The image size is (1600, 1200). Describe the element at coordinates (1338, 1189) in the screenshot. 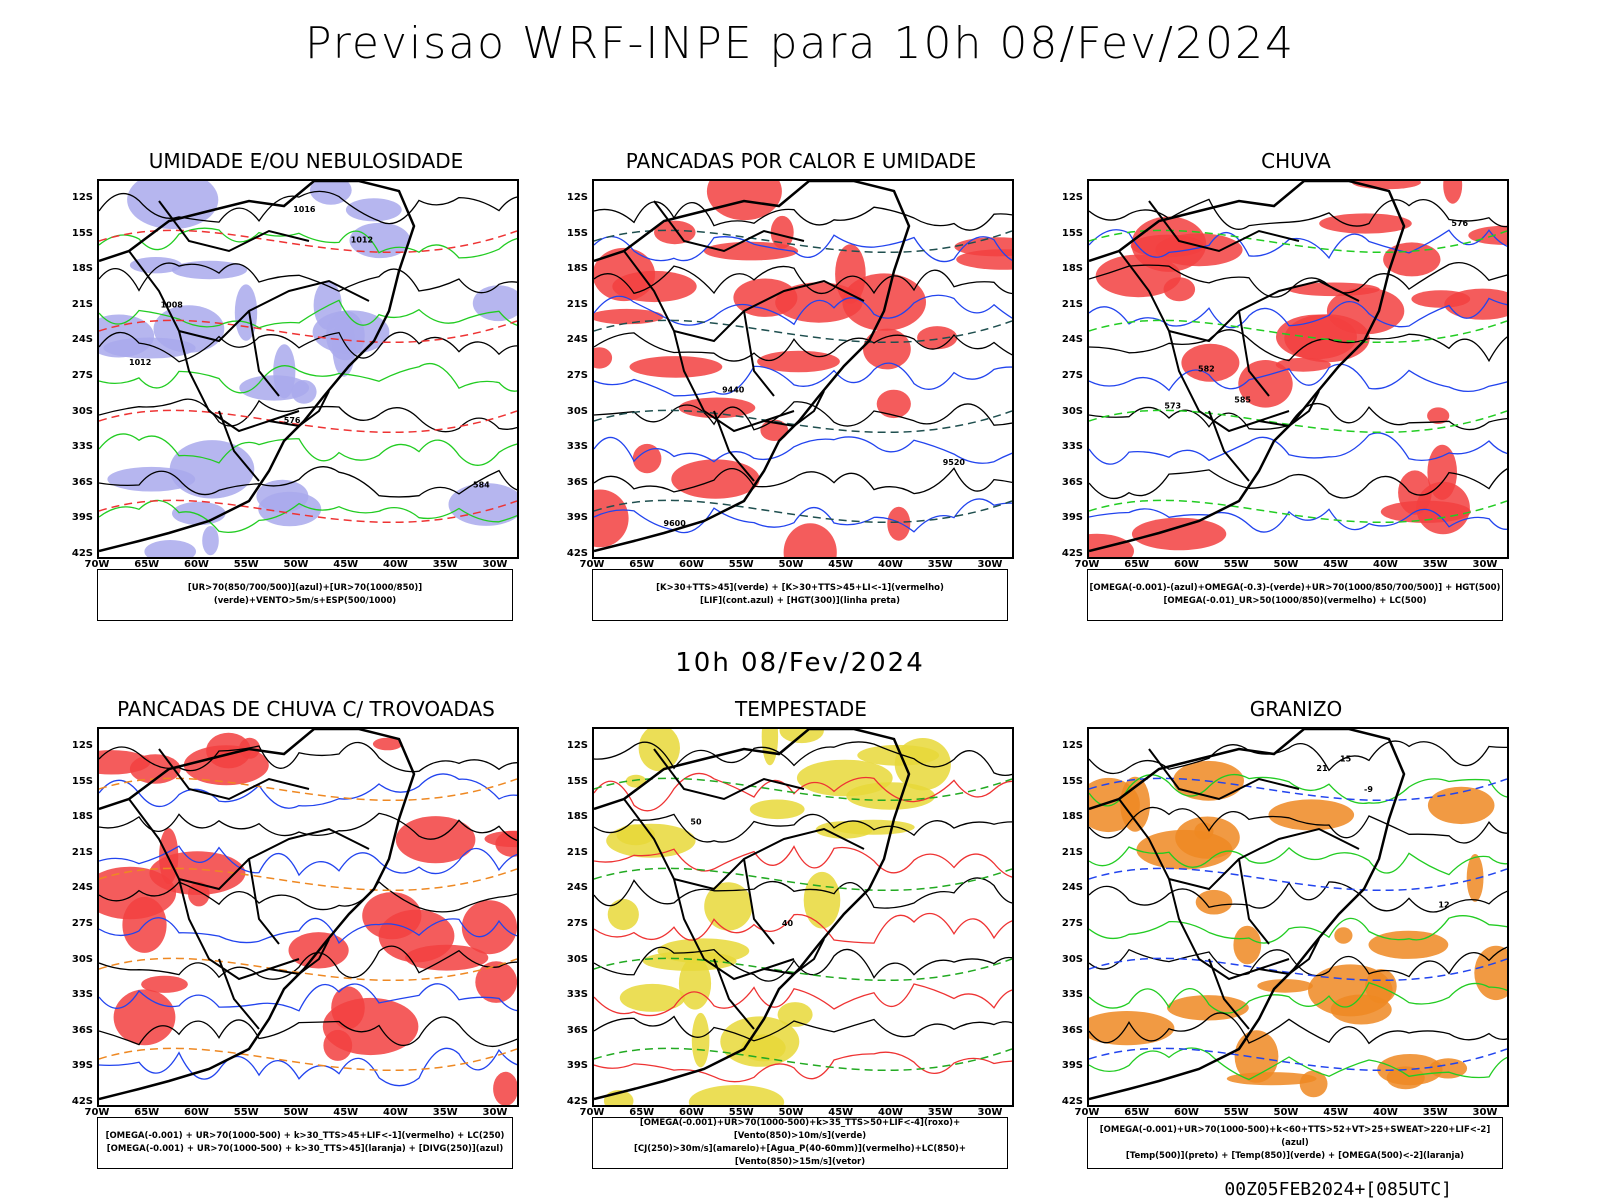

I see `run-timestamp: 00Z05FEB2024+[085UTC]` at that location.